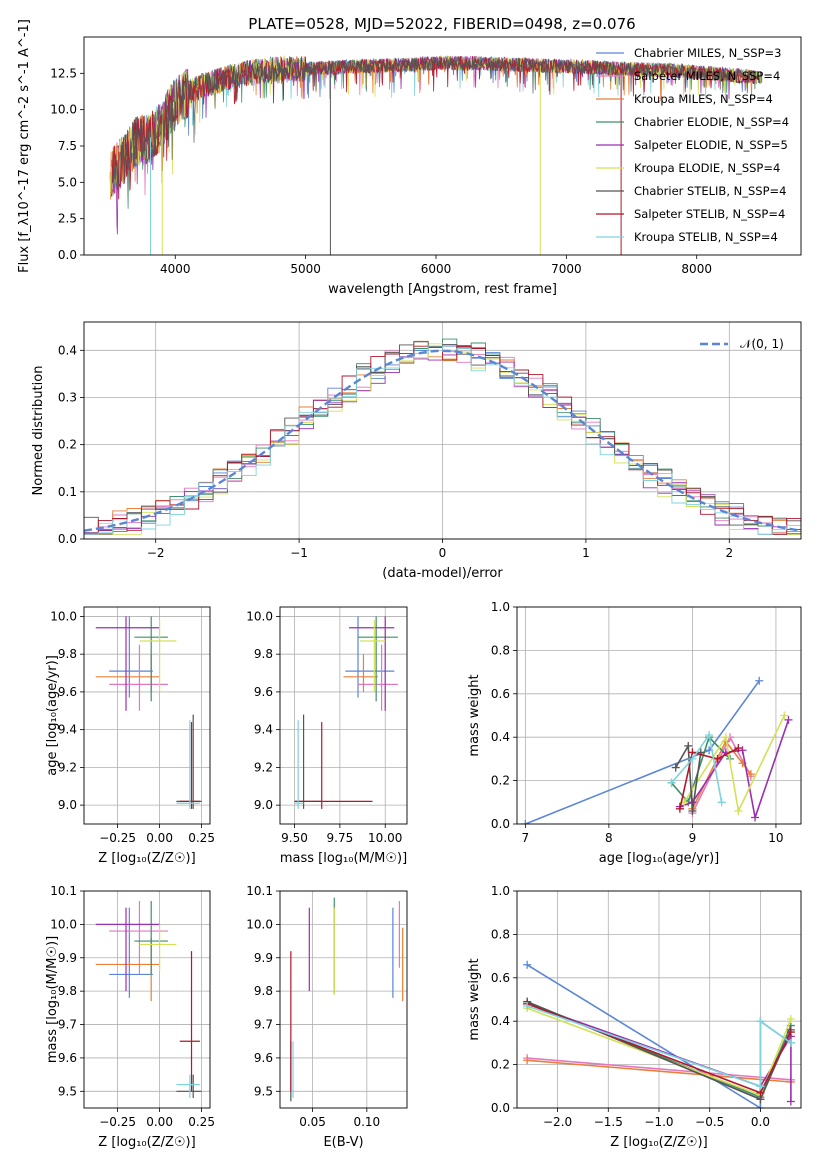 This screenshot has width=819, height=1170. I want to click on legend-label-salpeter_miles: Salpeter MILES, N_SSP=4, so click(707, 76).